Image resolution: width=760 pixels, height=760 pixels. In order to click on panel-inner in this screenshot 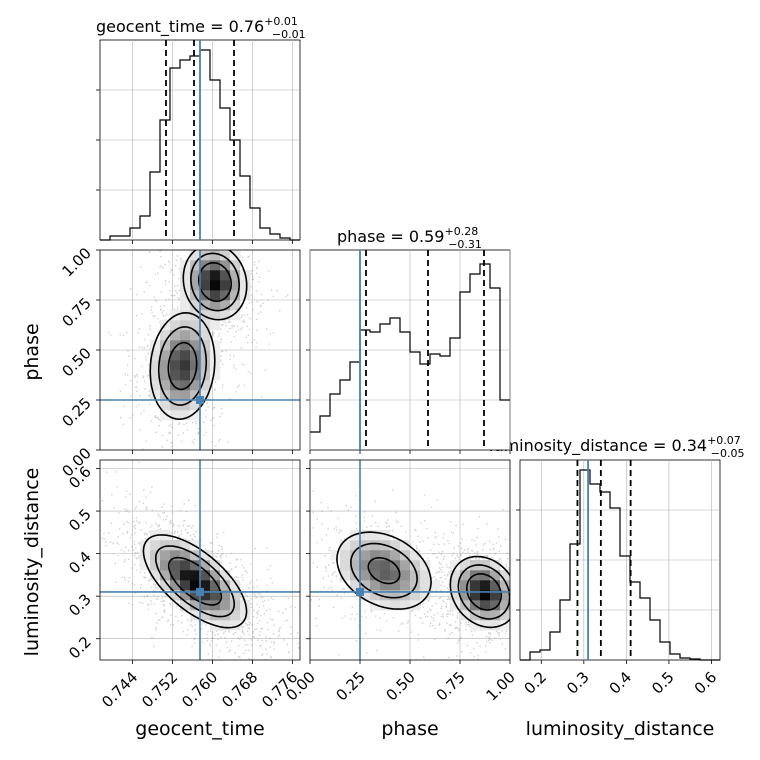, I will do `click(410, 560)`.